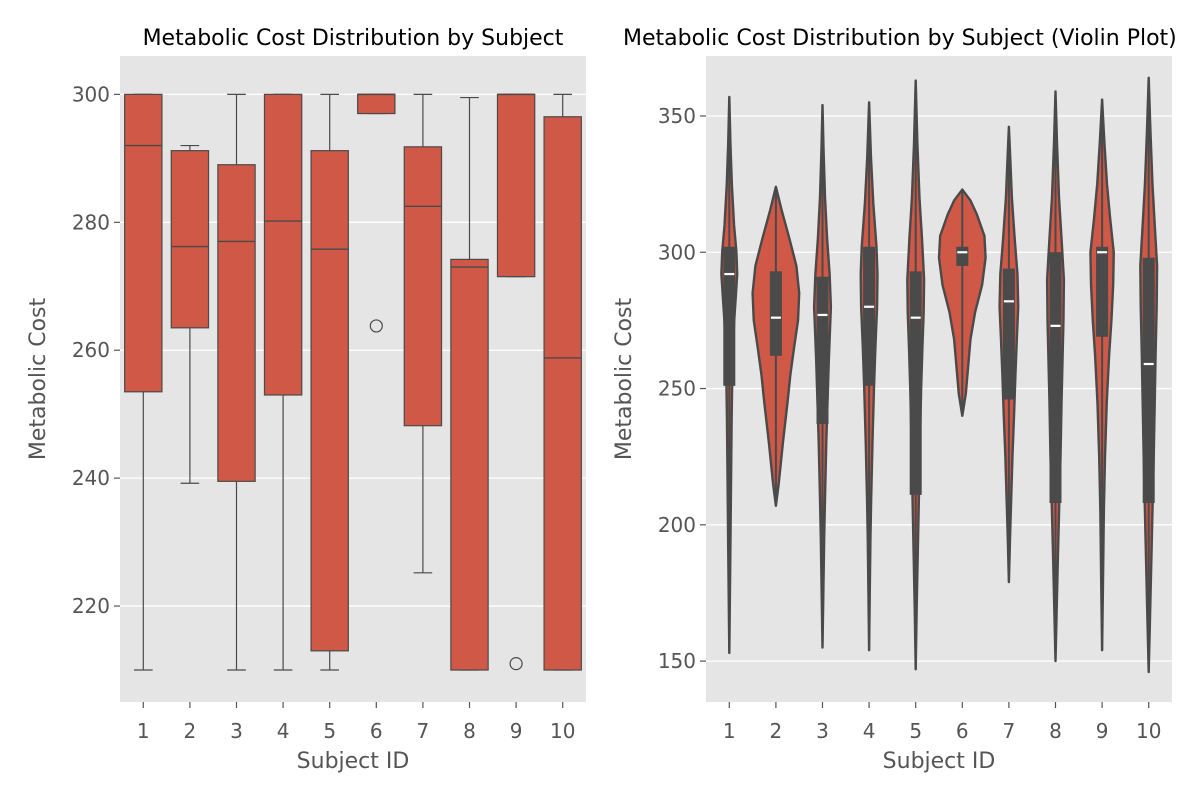  What do you see at coordinates (376, 731) in the screenshot?
I see `box-x-tick-label: 6` at bounding box center [376, 731].